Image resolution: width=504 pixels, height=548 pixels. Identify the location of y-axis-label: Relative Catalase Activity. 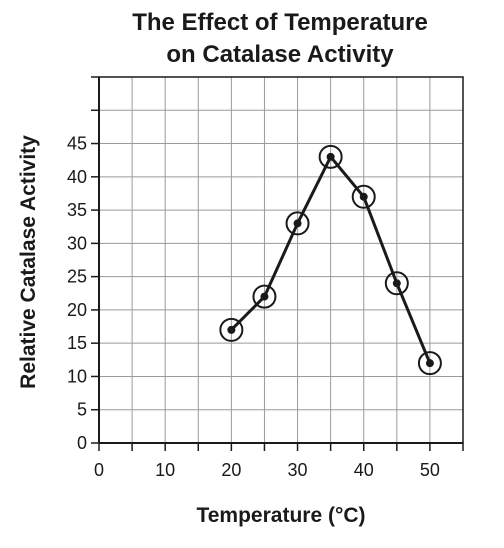
(28, 262).